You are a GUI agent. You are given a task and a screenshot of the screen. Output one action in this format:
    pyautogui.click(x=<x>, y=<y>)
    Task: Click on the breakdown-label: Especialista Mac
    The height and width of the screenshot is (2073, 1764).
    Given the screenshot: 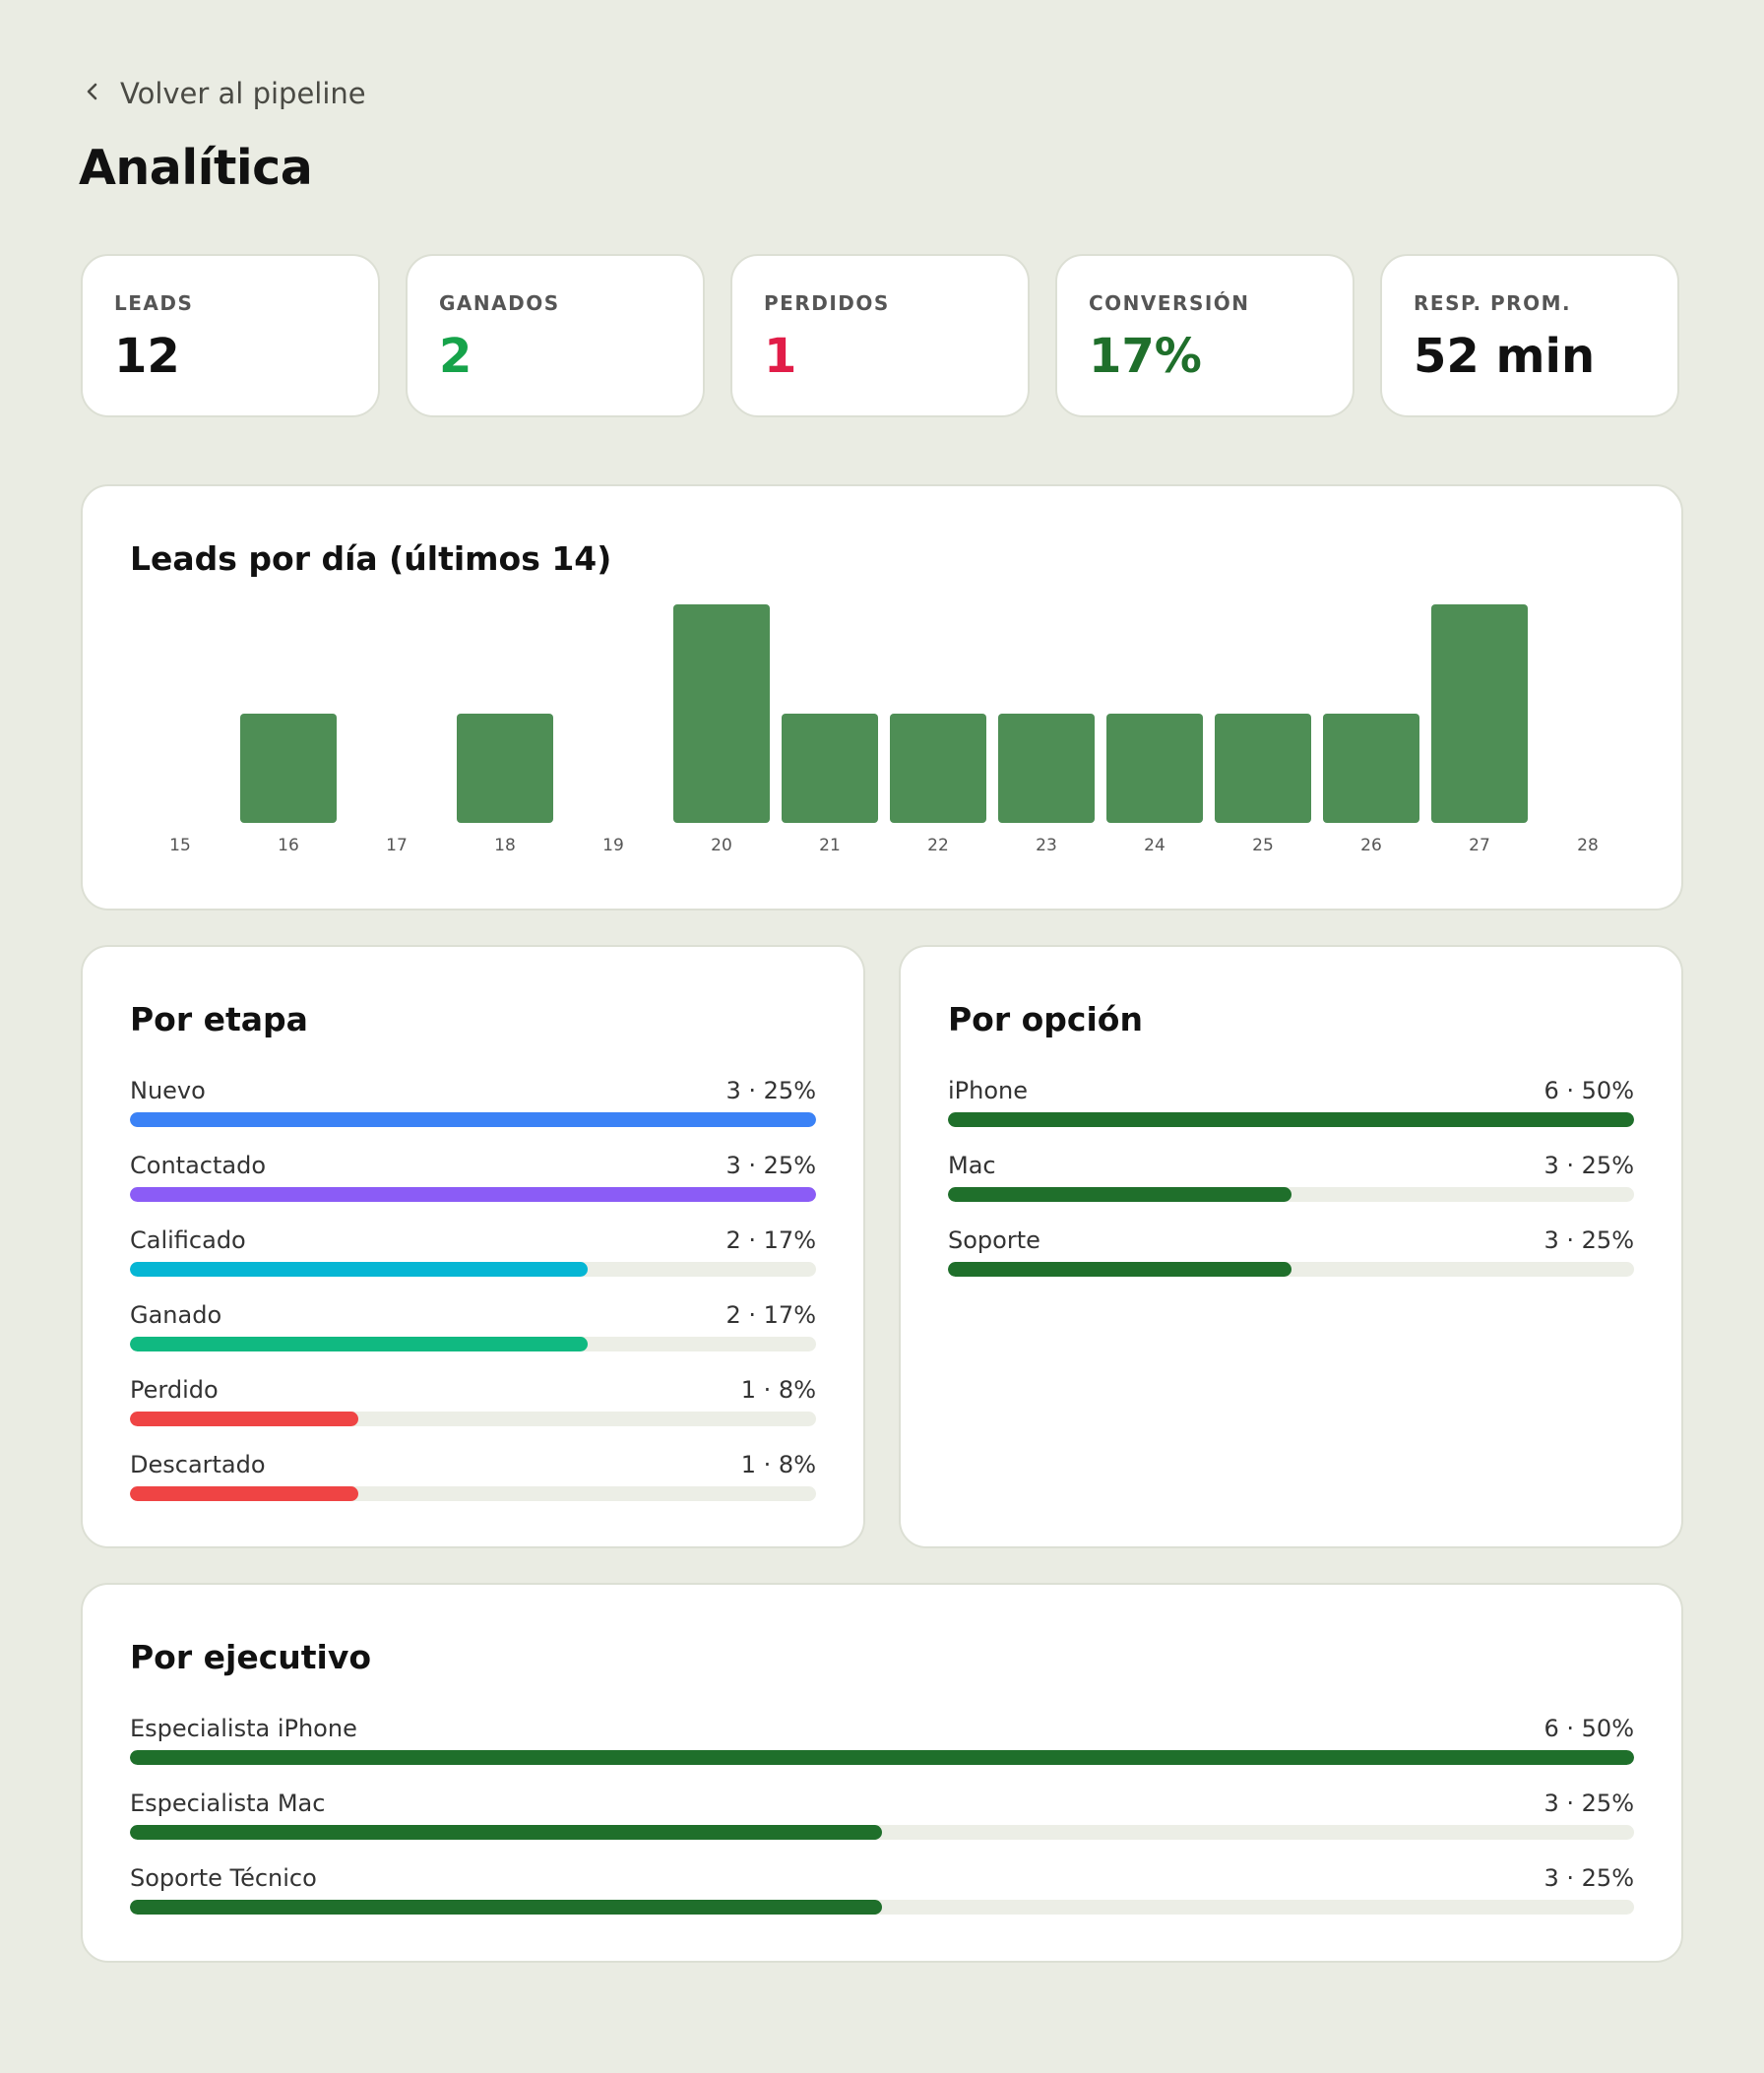 What is the action you would take?
    pyautogui.click(x=228, y=1803)
    